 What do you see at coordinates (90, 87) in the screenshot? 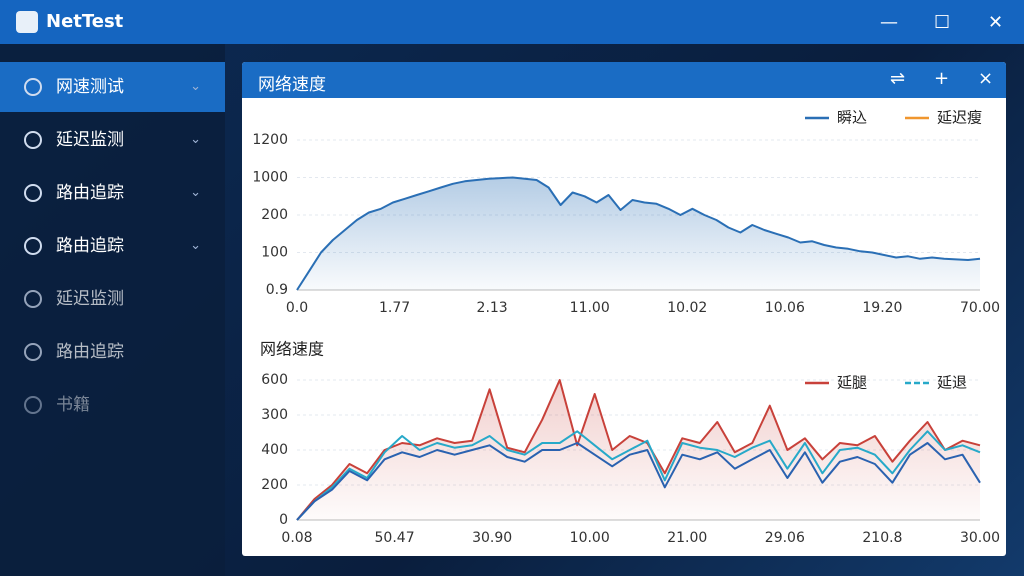
I see `item-label: 网速测试` at bounding box center [90, 87].